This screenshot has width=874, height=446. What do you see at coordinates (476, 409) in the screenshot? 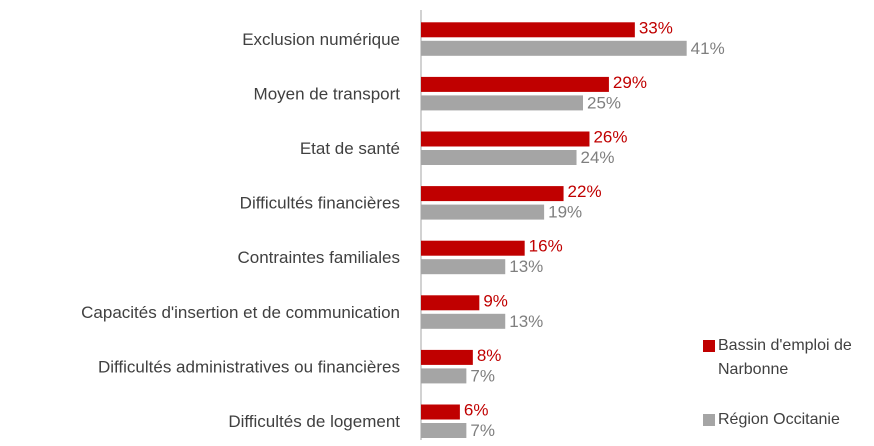
I see `data-label: 6%` at bounding box center [476, 409].